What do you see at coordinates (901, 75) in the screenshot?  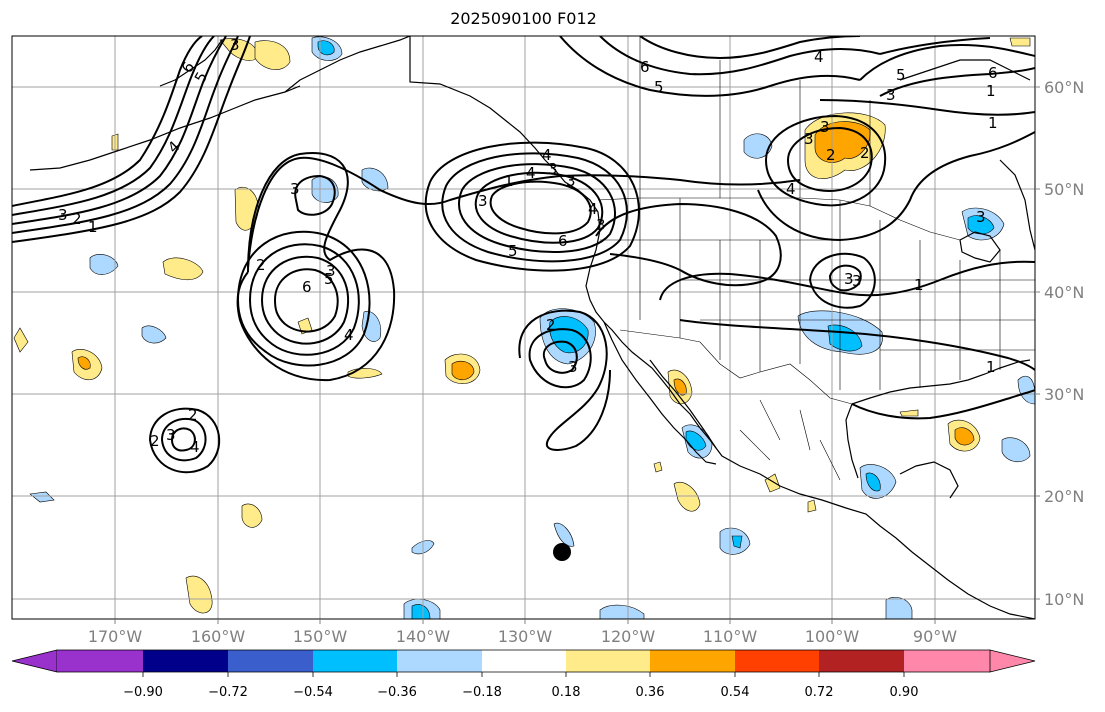 I see `contour-label: 5` at bounding box center [901, 75].